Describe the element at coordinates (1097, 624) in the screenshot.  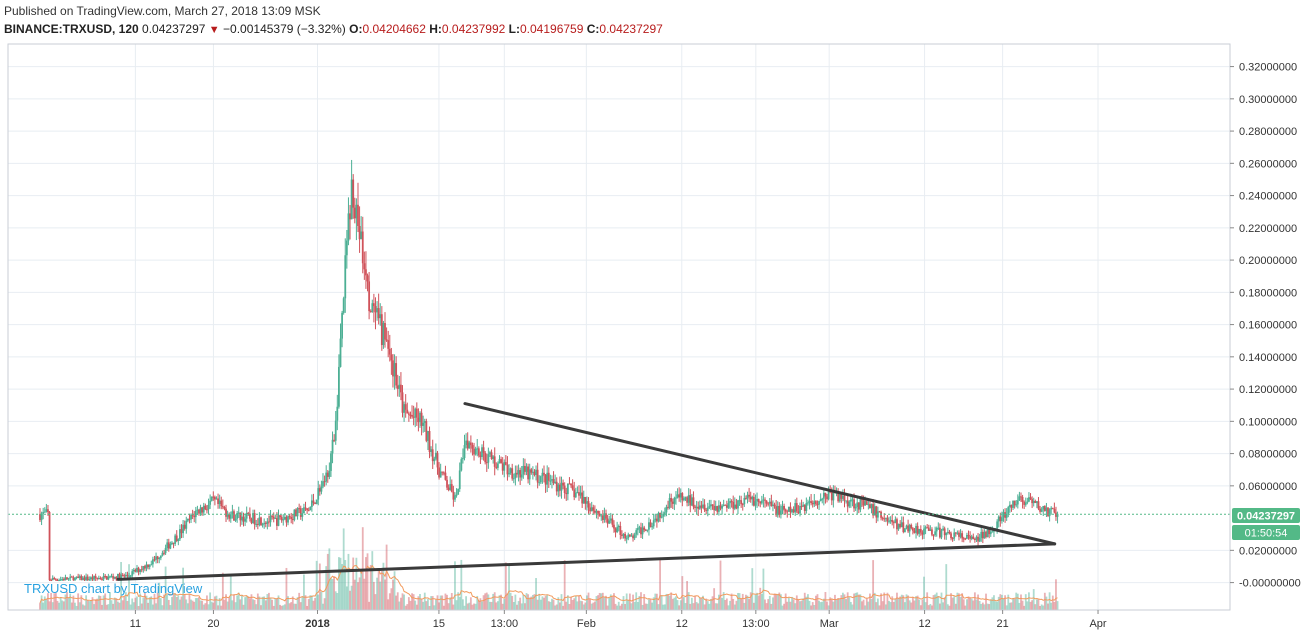
I see `x-tick-label: Apr` at that location.